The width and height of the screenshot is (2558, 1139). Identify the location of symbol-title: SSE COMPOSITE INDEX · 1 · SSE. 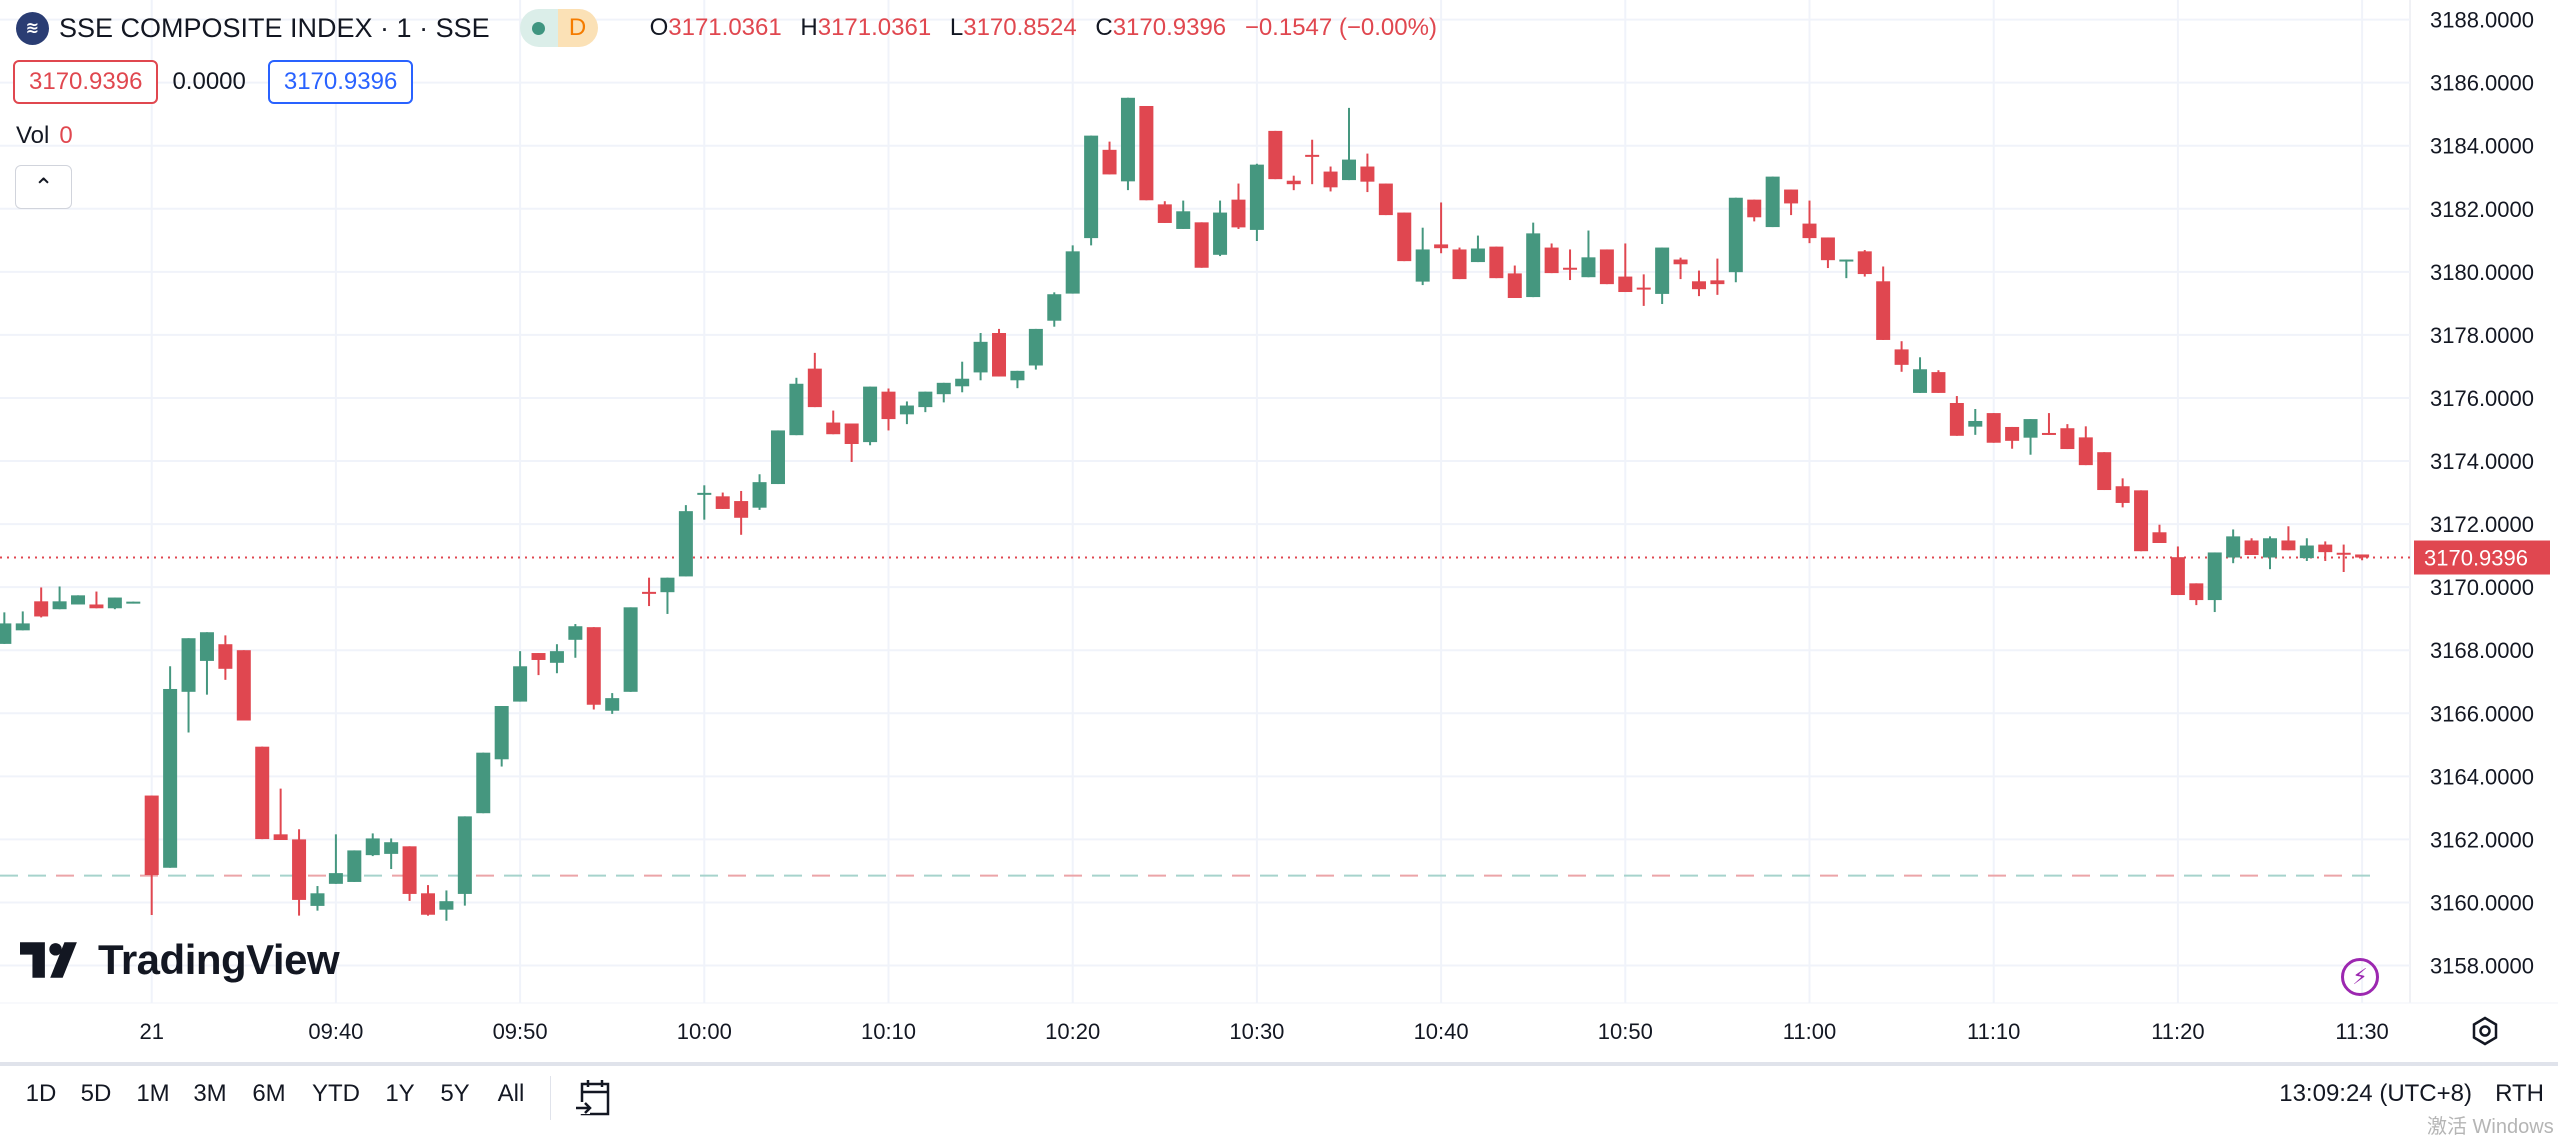
(274, 27).